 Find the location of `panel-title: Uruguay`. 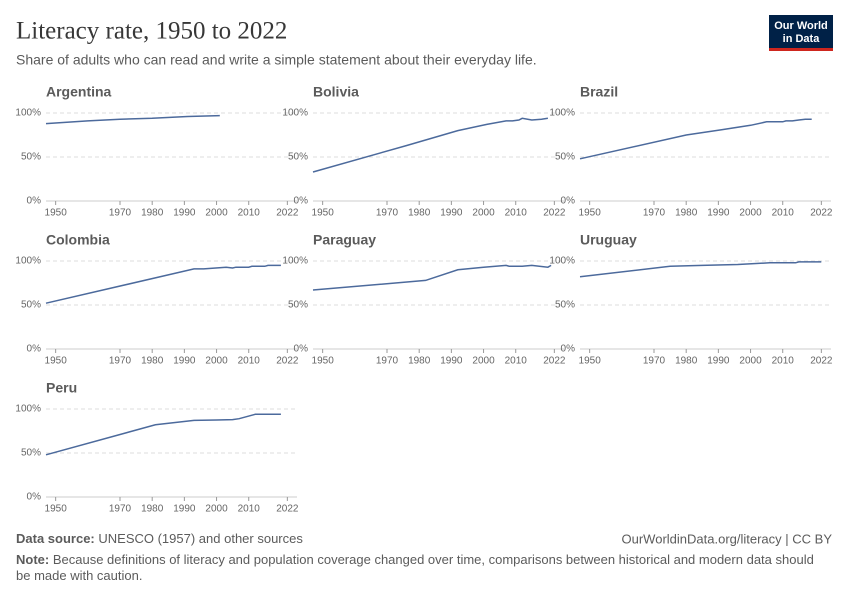

panel-title: Uruguay is located at coordinates (608, 240).